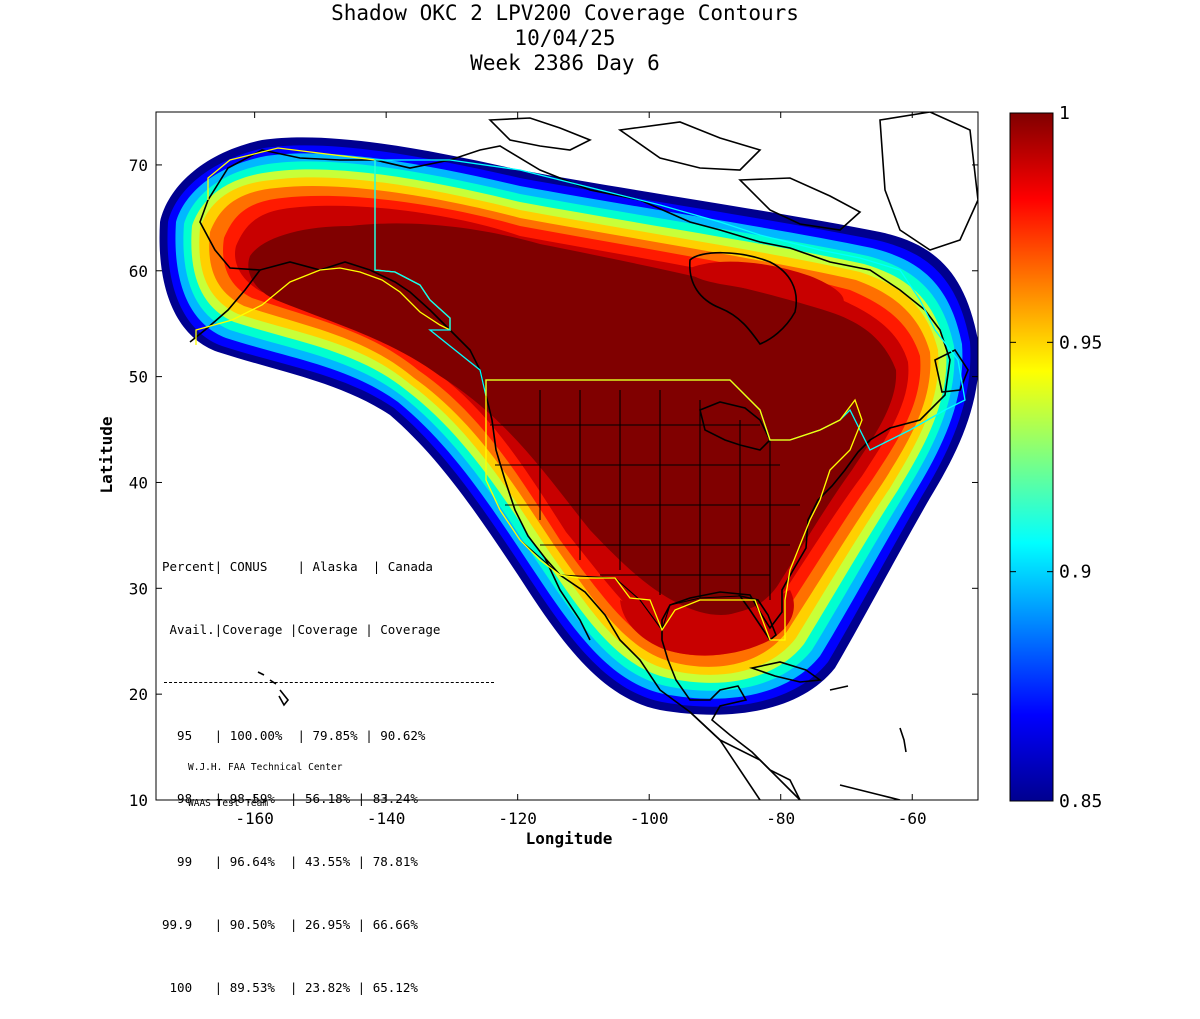  I want to click on y-tick-label: 50, so click(138, 377).